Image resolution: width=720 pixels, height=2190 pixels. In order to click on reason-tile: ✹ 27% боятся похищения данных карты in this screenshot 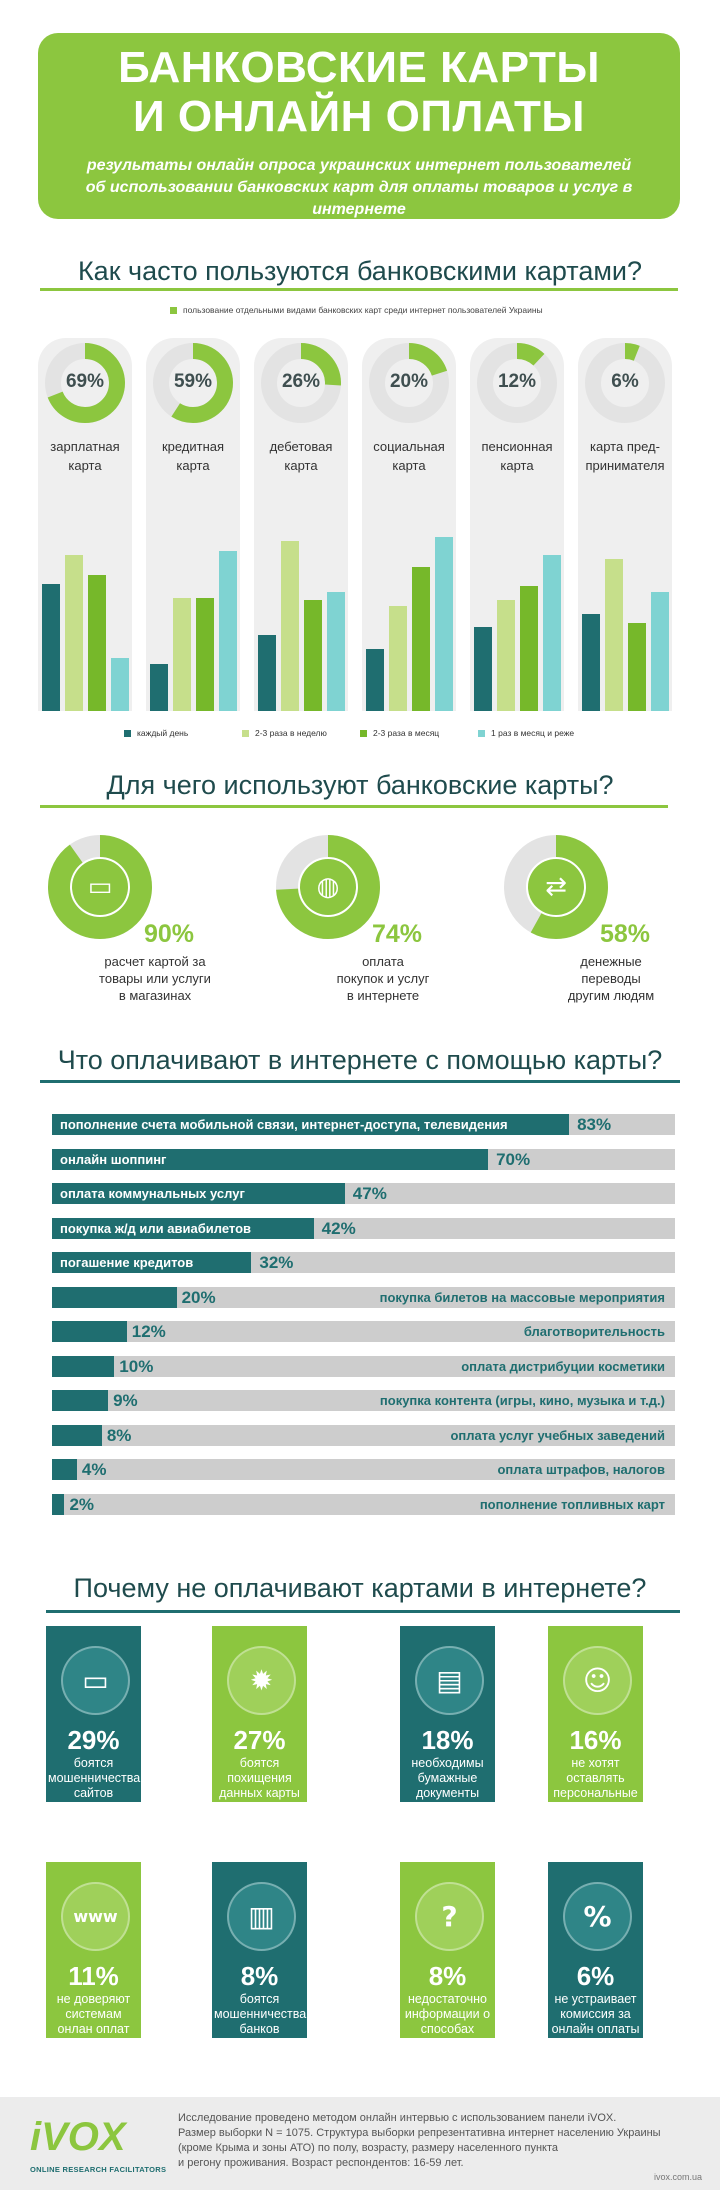, I will do `click(259, 1714)`.